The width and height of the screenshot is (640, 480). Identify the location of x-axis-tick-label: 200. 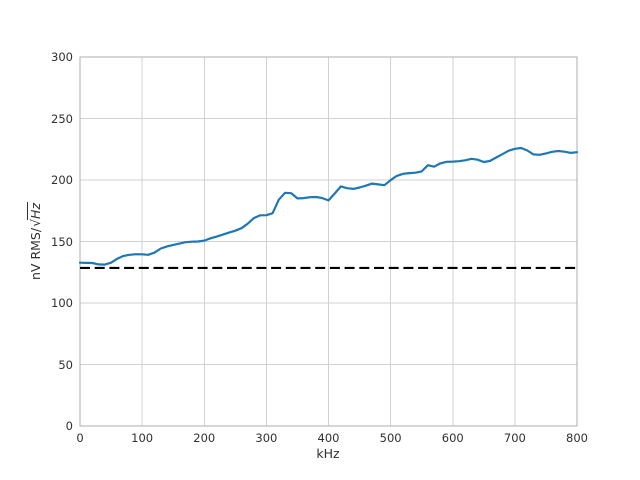
(204, 438).